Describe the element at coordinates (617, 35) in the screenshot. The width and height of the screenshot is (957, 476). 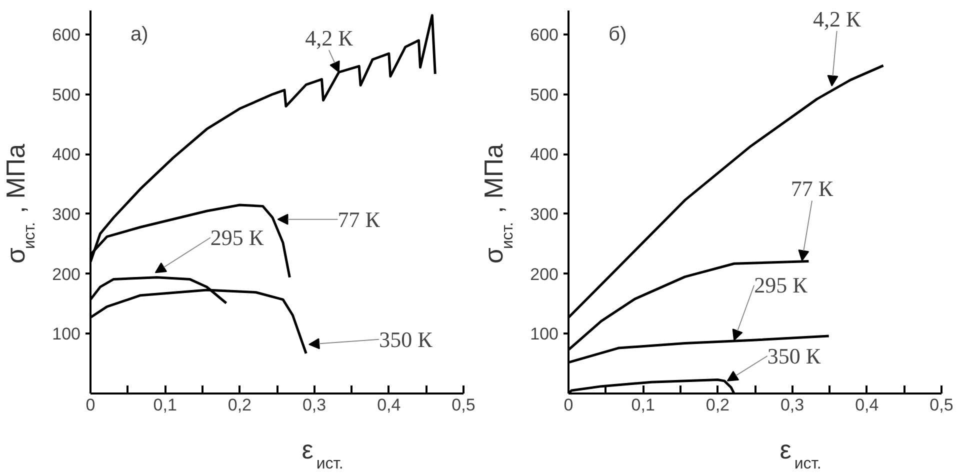
I see `text: б)` at that location.